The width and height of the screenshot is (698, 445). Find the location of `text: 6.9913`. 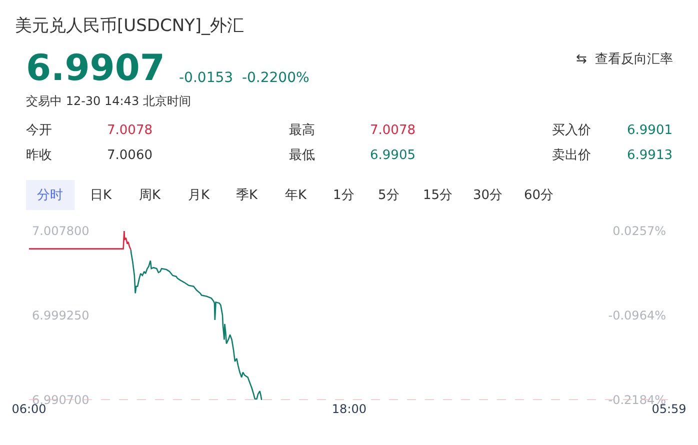

text: 6.9913 is located at coordinates (649, 155).